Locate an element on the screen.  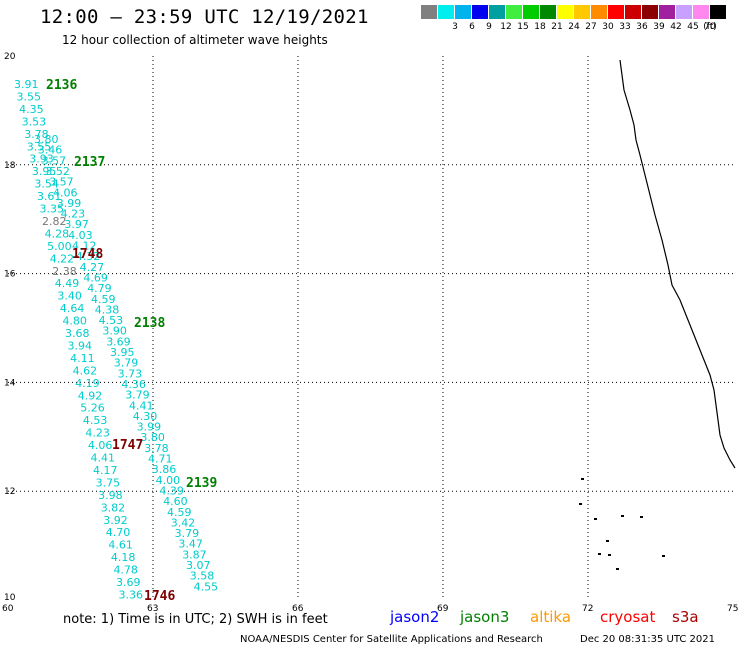
x-tick-label: 63 is located at coordinates (152, 609).